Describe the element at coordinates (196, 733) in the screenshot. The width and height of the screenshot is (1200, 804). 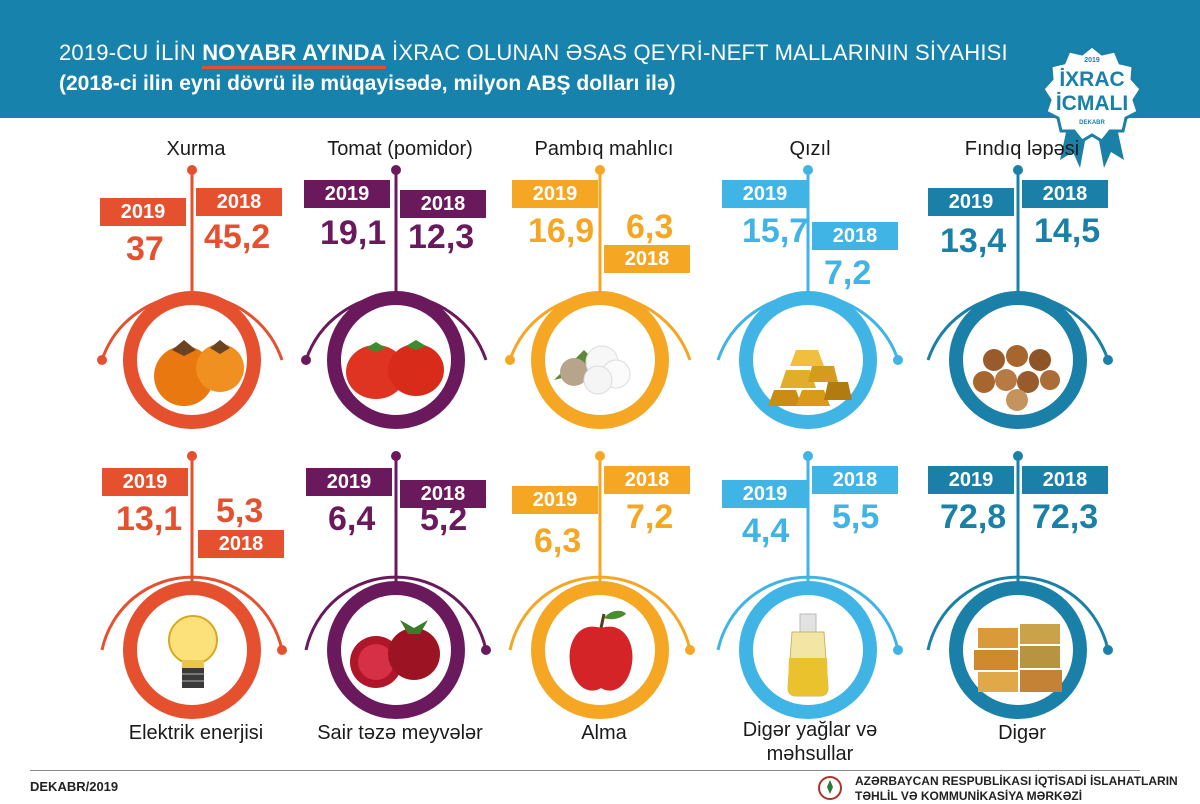
I see `item-label: Elektrik enerjisi` at that location.